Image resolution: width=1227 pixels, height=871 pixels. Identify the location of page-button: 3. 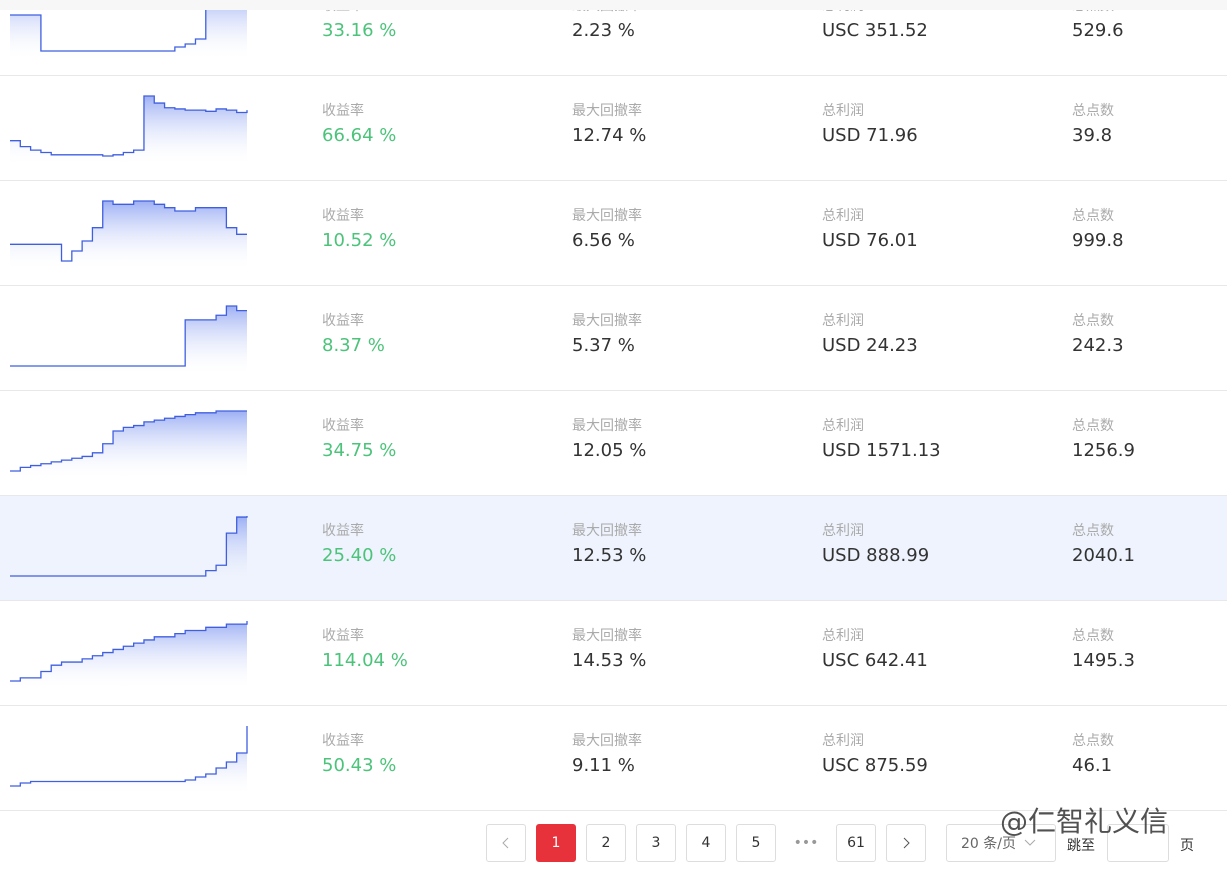
(656, 843).